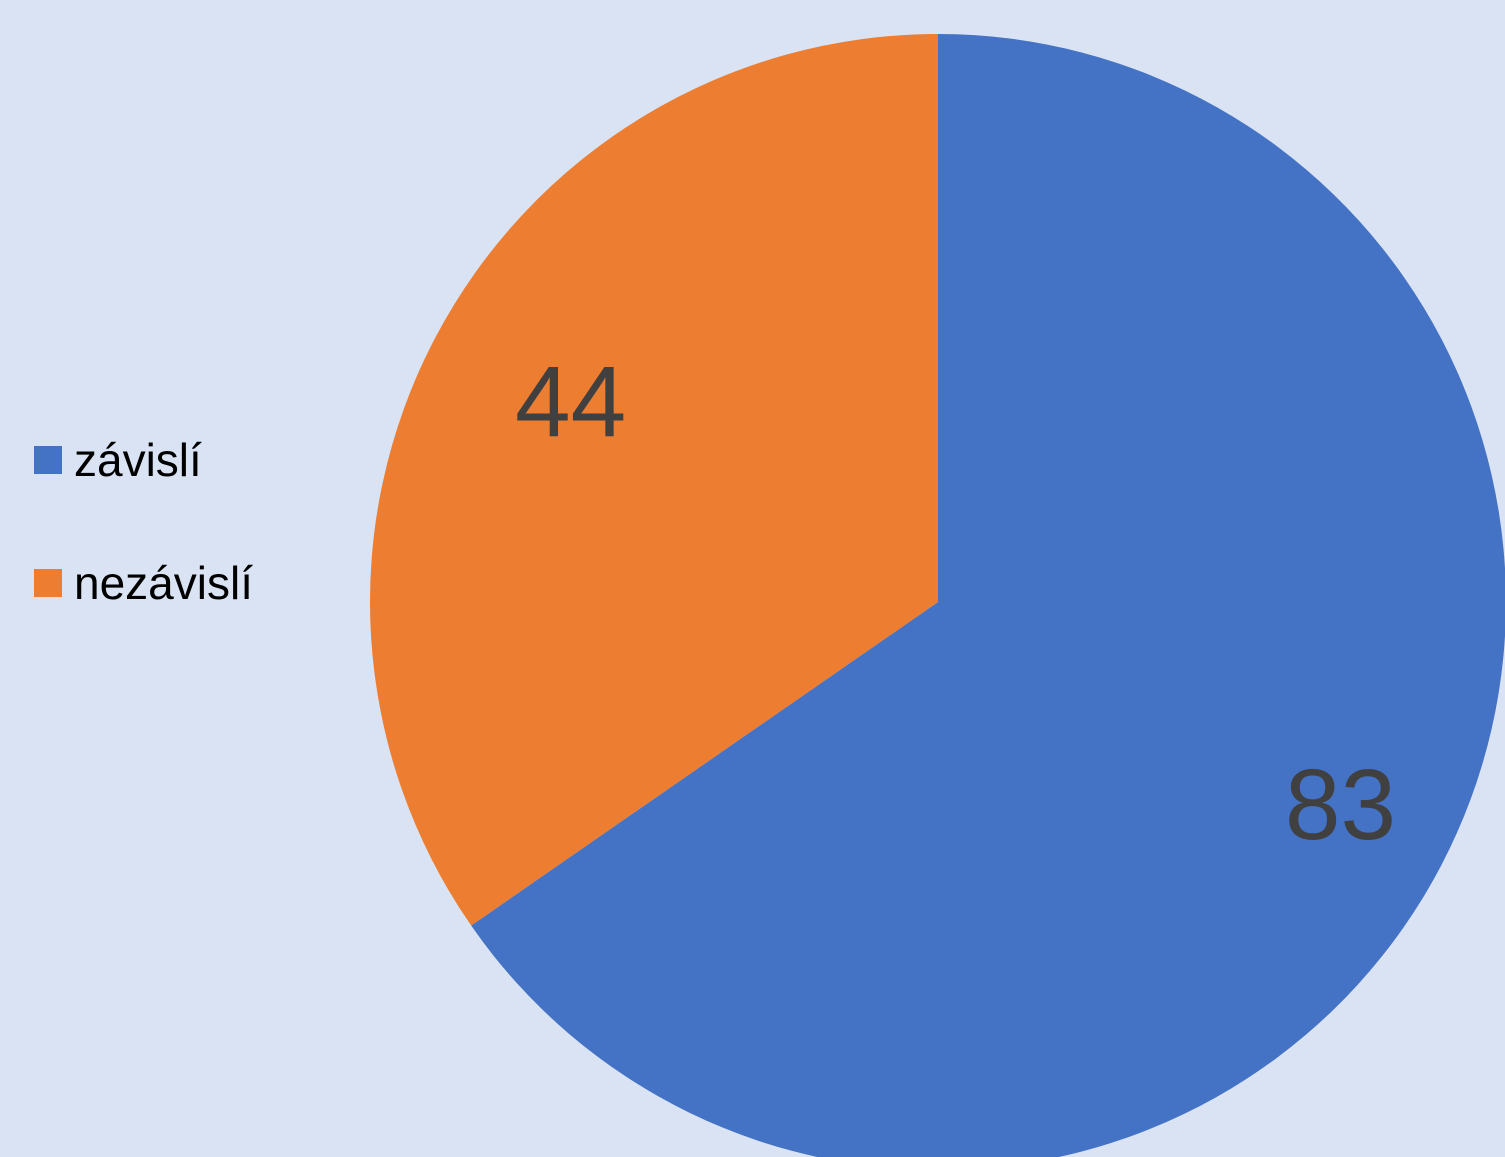  I want to click on legend-item-zavisli: závislí, so click(143, 460).